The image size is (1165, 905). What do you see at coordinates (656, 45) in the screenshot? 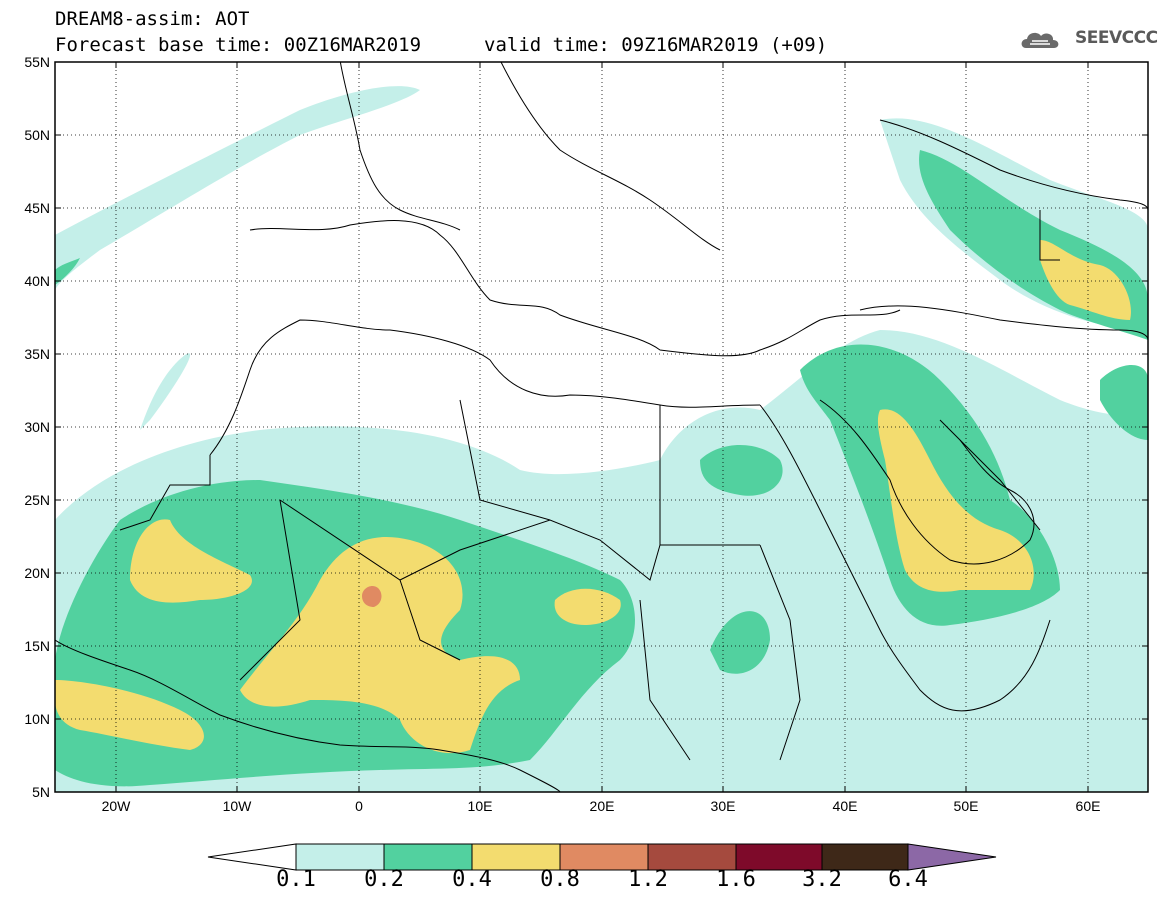
I see `valid-time: valid time: 09Z16MAR2019 (+09)` at bounding box center [656, 45].